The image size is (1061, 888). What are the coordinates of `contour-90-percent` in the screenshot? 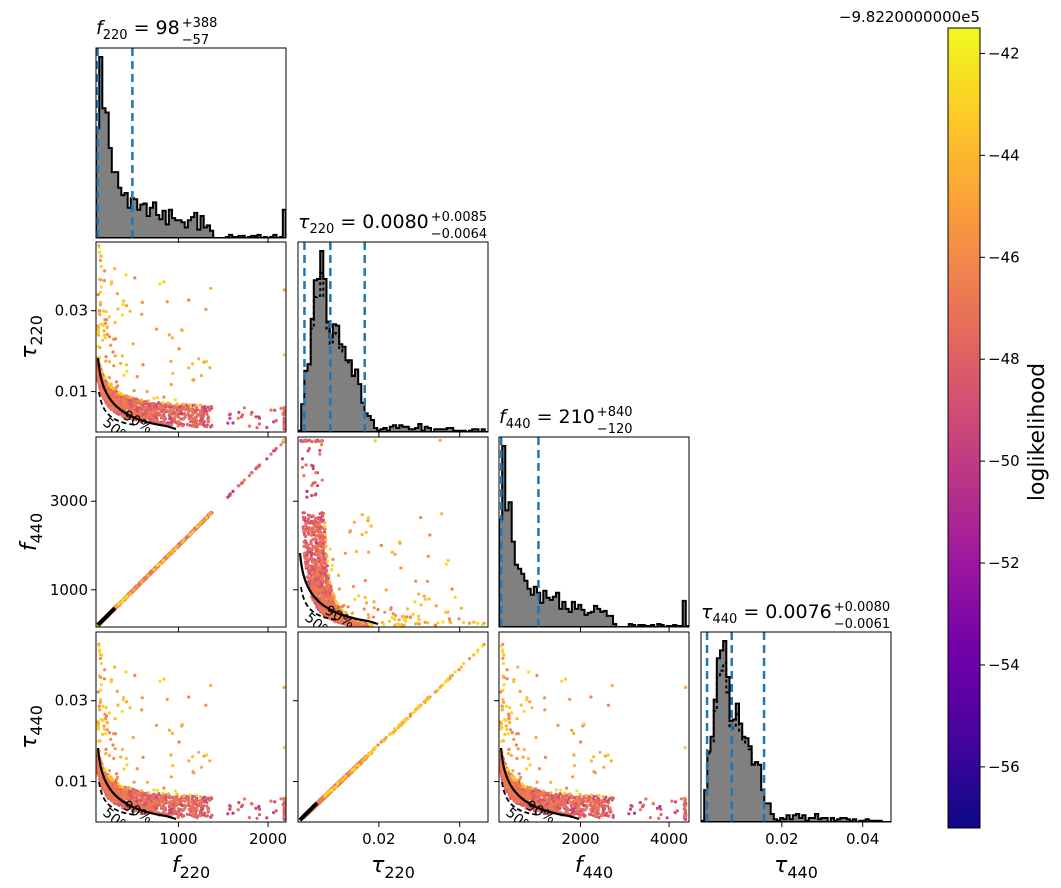 It's located at (136, 394).